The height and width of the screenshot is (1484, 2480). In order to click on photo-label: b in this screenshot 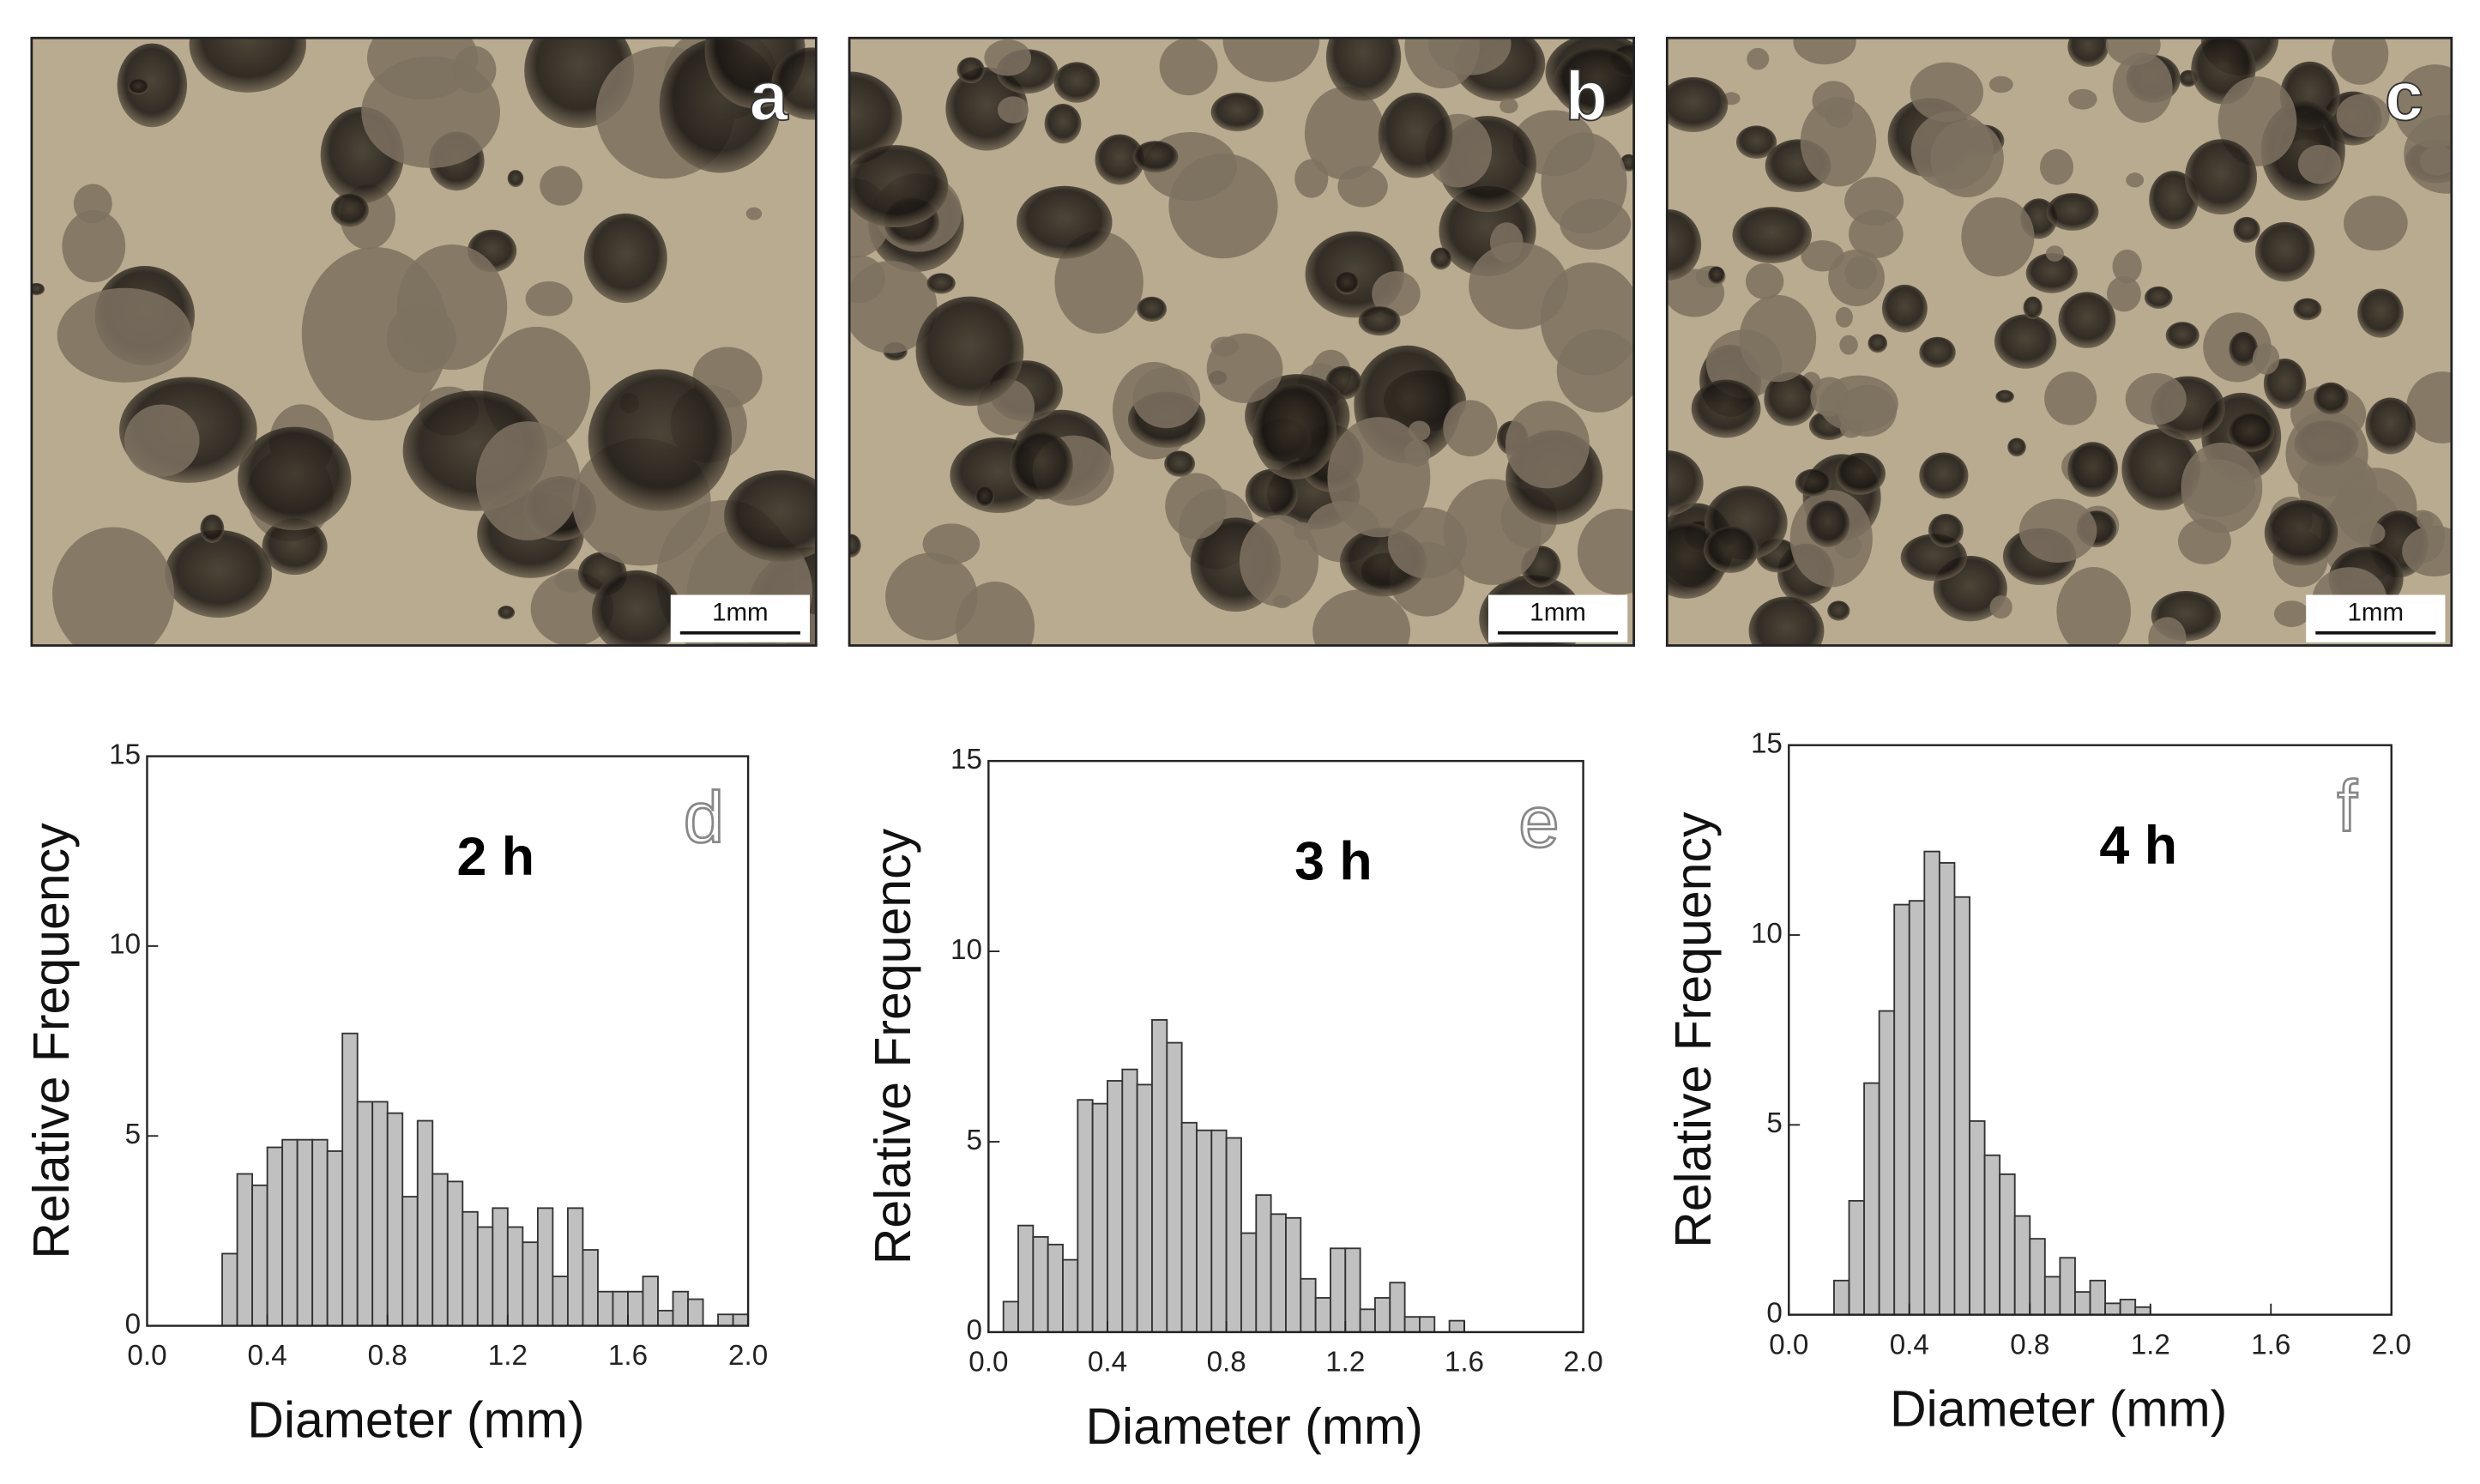, I will do `click(1587, 96)`.